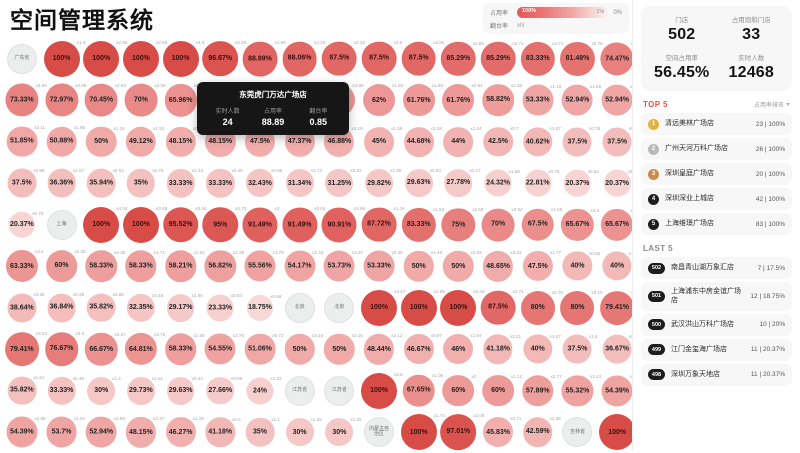  Describe the element at coordinates (419, 183) in the screenshot. I see `store-bubble: 29.63%` at that location.